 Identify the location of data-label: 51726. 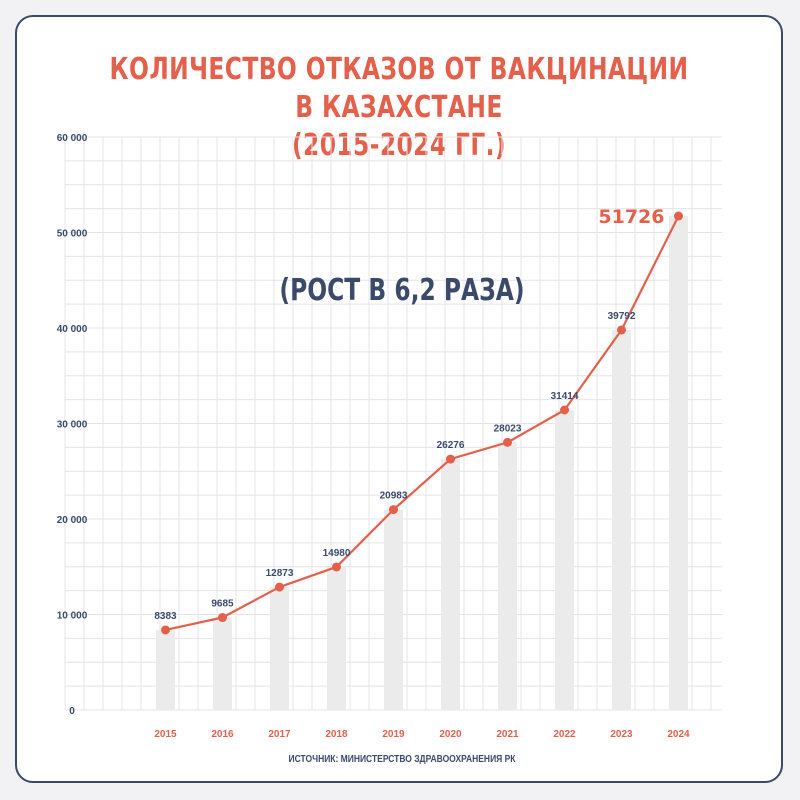
(631, 217).